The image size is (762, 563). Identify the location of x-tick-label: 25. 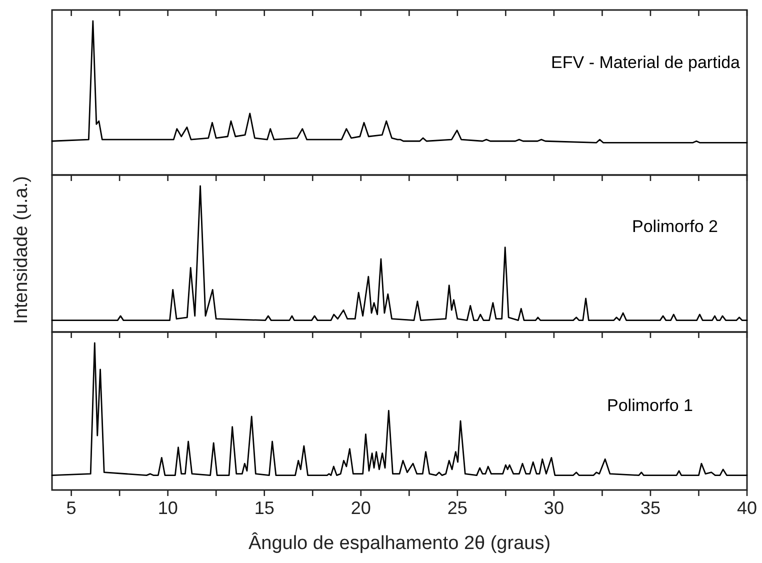
(457, 508).